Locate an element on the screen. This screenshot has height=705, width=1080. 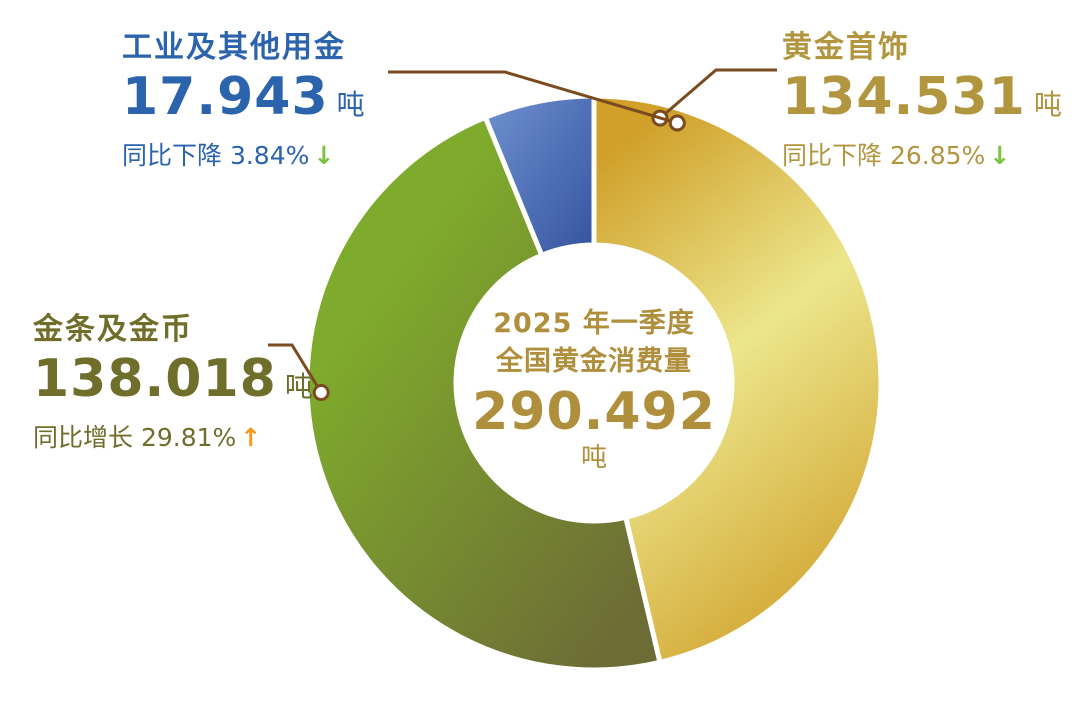
label-gold-bars-coins: 金条及金币 138.018 吨 同比增长 29.81% ↑ is located at coordinates (173, 383).